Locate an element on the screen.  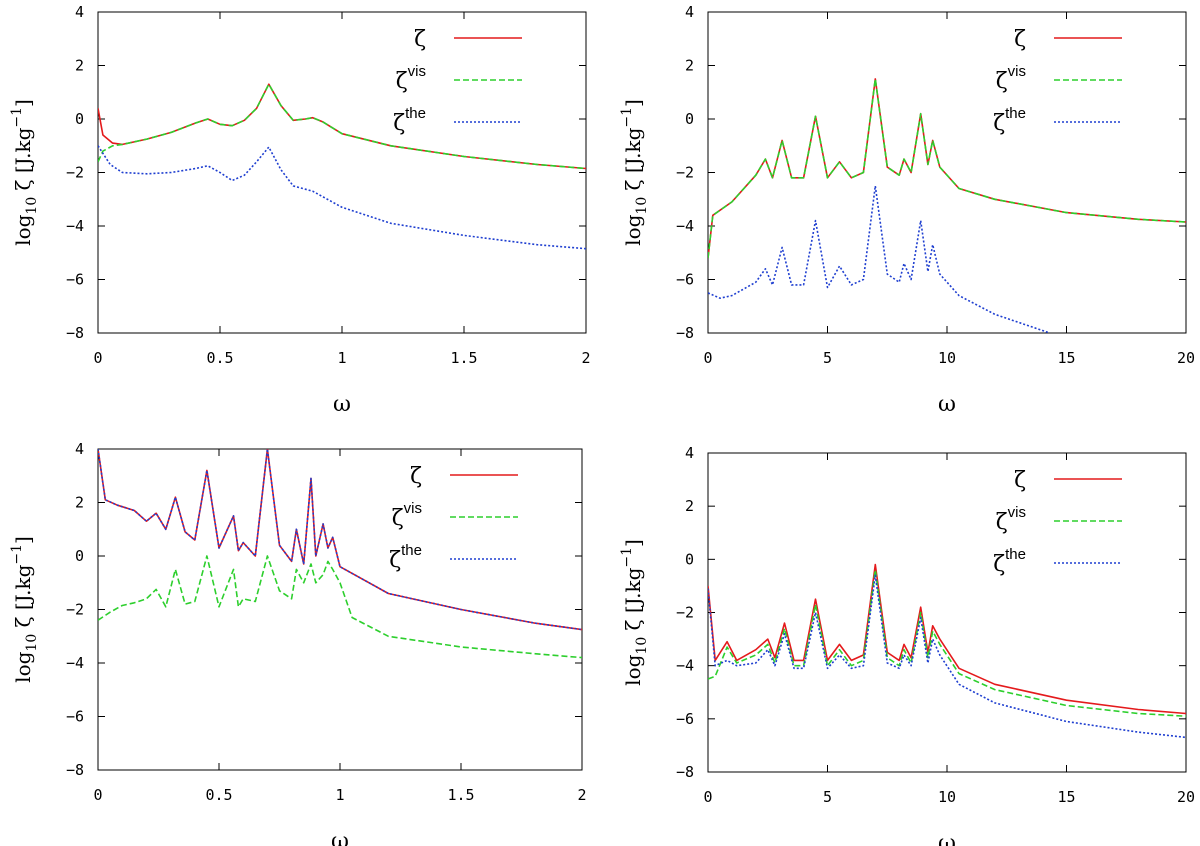
legend-superscript: vis is located at coordinates (413, 508).